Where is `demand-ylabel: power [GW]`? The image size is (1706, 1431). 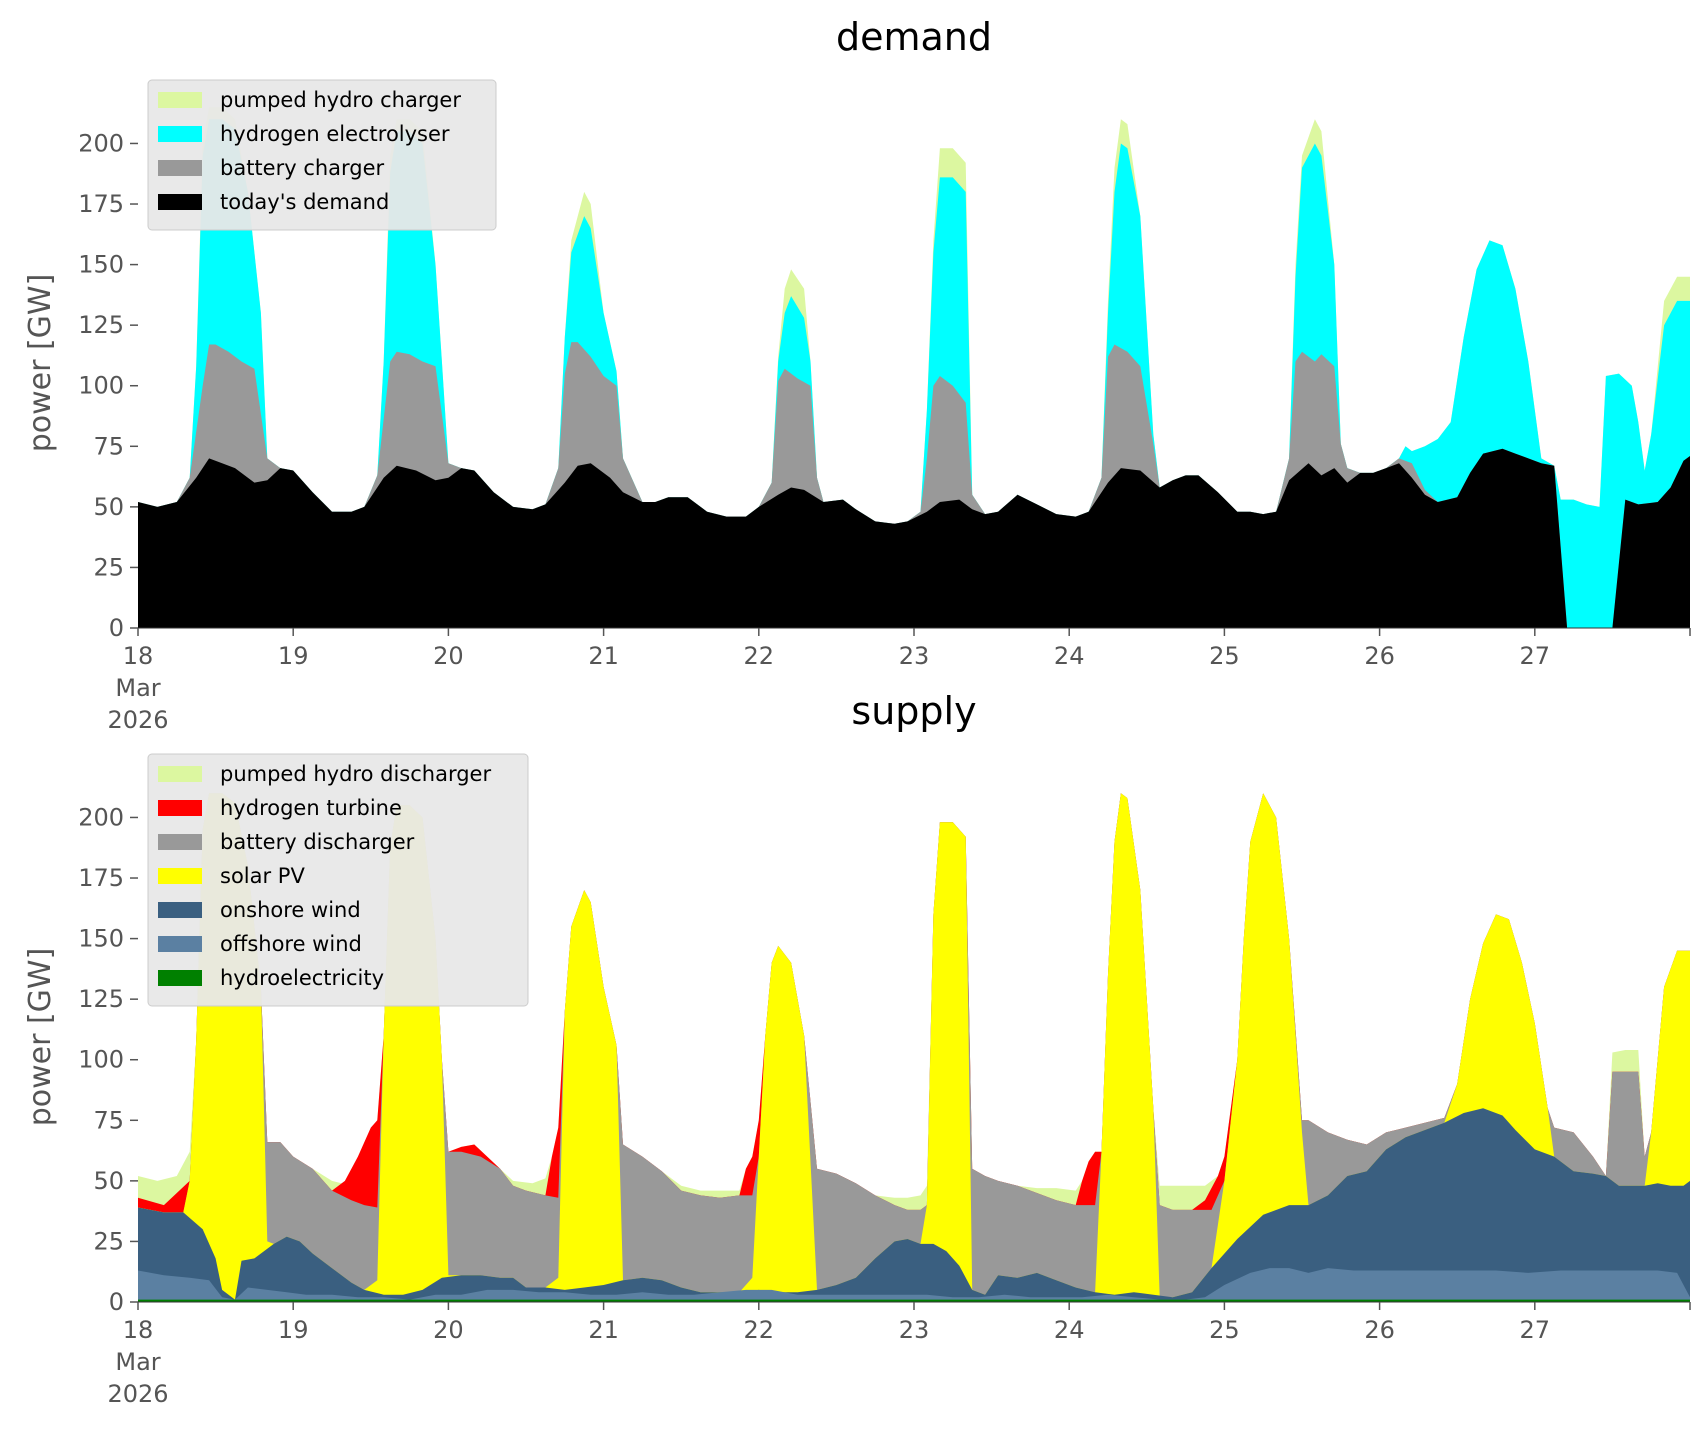 demand-ylabel: power [GW] is located at coordinates (40, 363).